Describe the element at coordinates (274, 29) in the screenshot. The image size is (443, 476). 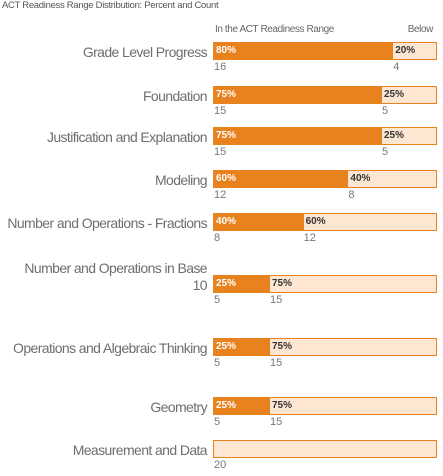
I see `legend-item: In the ACT Readiness Range` at that location.